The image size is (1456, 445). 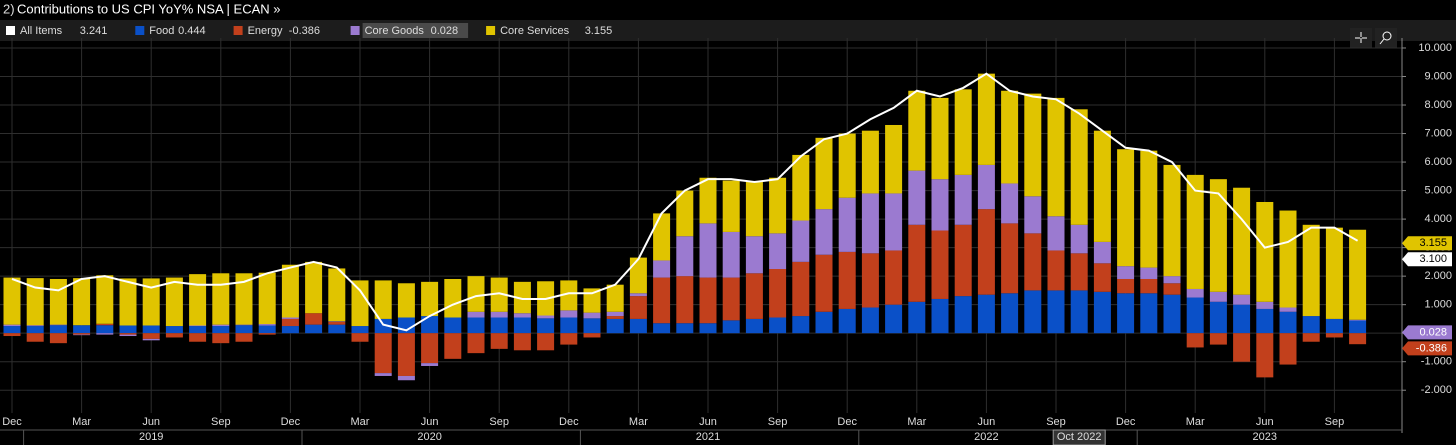 What do you see at coordinates (1438, 76) in the screenshot?
I see `y-tick-label: 9.000` at bounding box center [1438, 76].